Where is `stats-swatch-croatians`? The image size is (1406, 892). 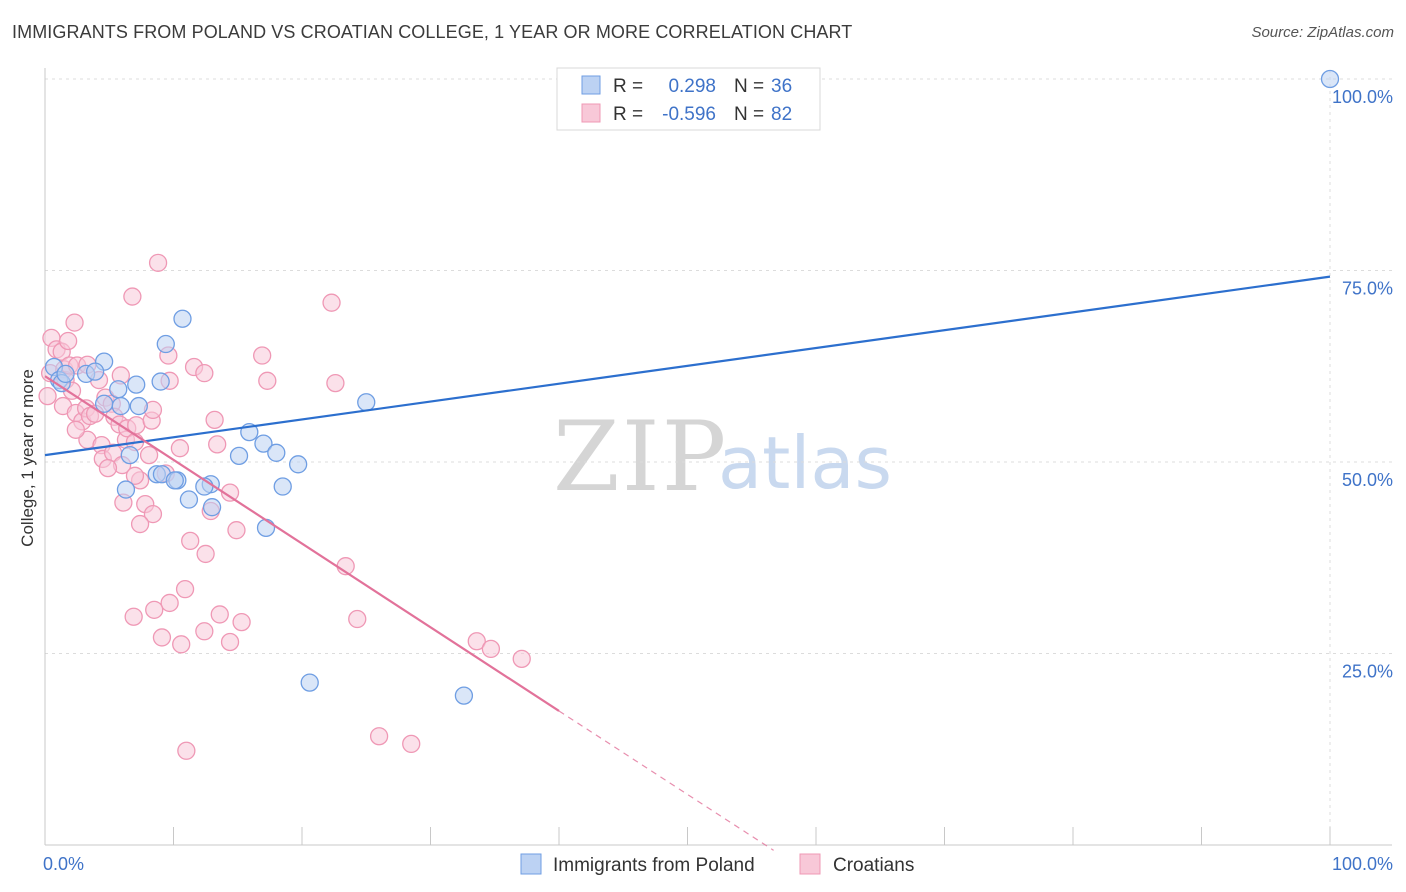
stats-swatch-croatians is located at coordinates (591, 113).